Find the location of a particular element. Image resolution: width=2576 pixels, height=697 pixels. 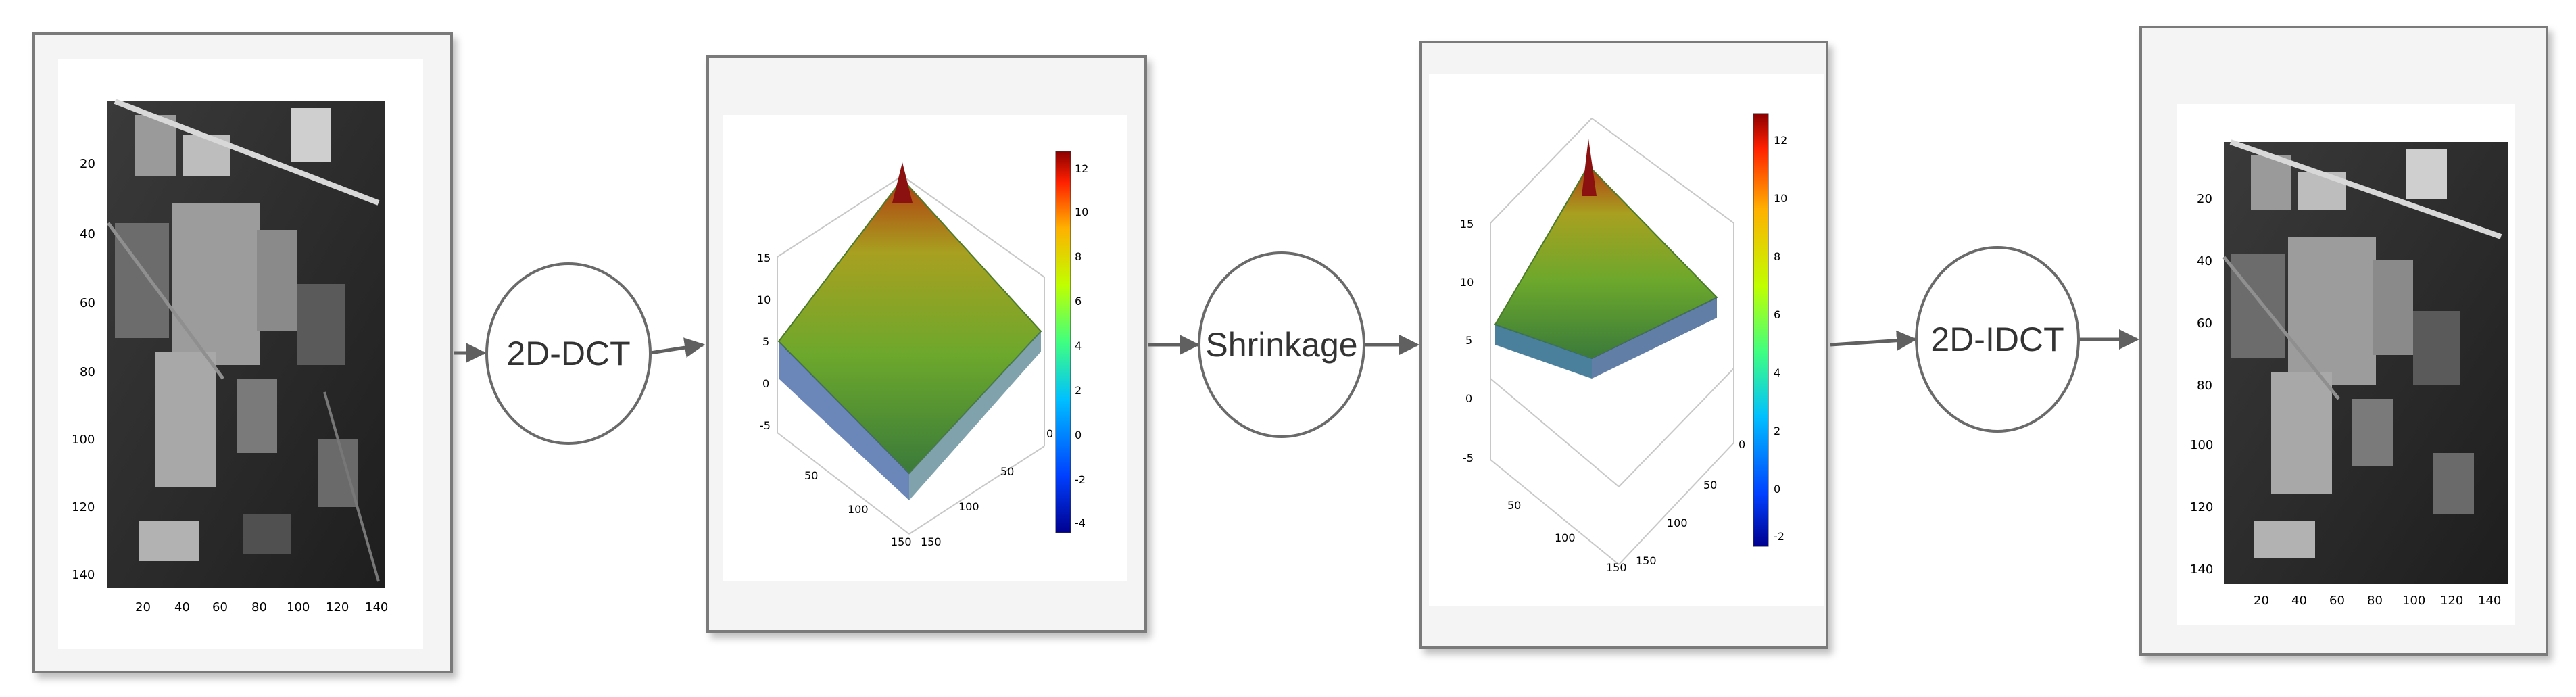

dct-colorbar is located at coordinates (1063, 342).